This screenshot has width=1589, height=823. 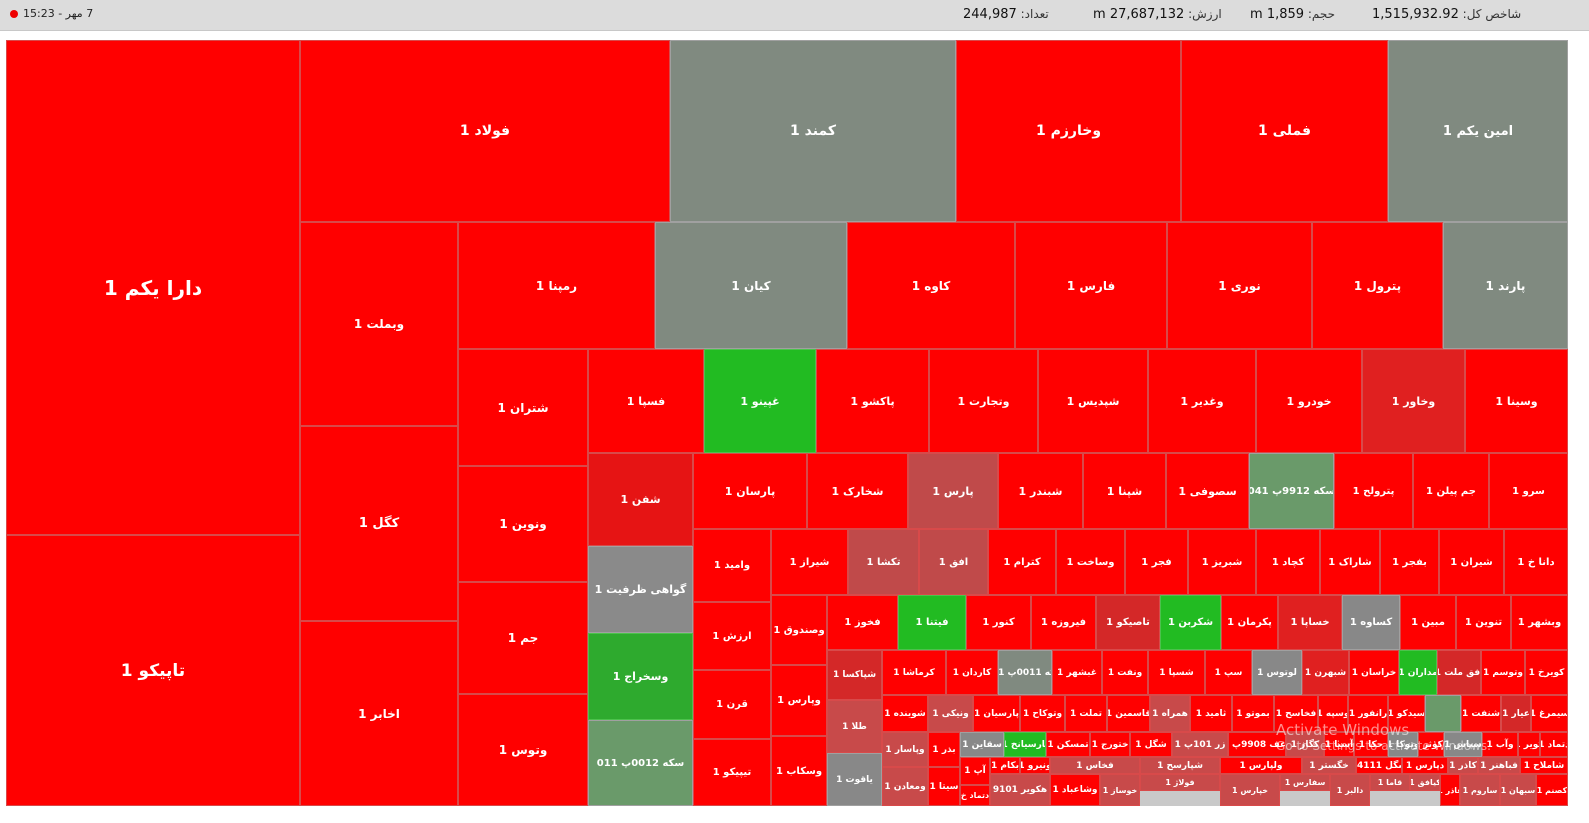 I want to click on stock-tile: وبشهر 1, so click(x=1539, y=622).